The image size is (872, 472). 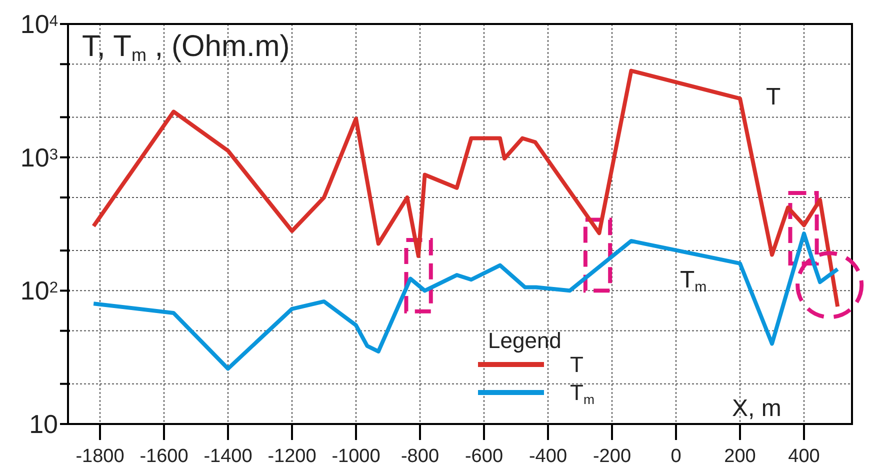 What do you see at coordinates (693, 281) in the screenshot?
I see `text: T$_{m}$` at bounding box center [693, 281].